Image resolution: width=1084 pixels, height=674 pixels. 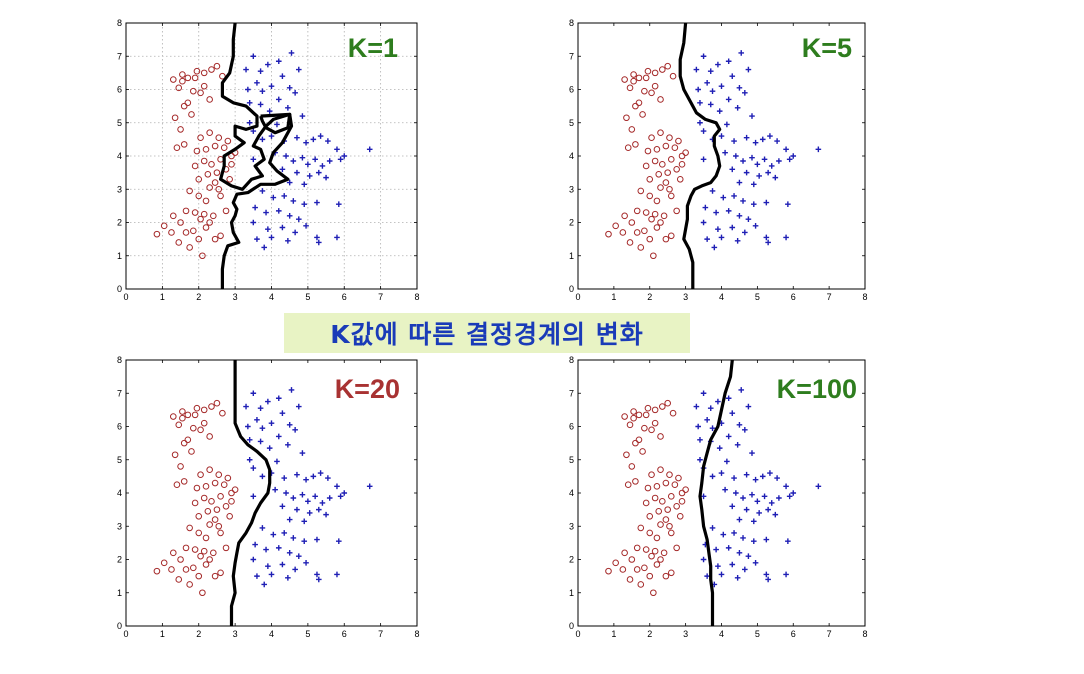 What do you see at coordinates (119, 626) in the screenshot?
I see `y-tick-label: 0` at bounding box center [119, 626].